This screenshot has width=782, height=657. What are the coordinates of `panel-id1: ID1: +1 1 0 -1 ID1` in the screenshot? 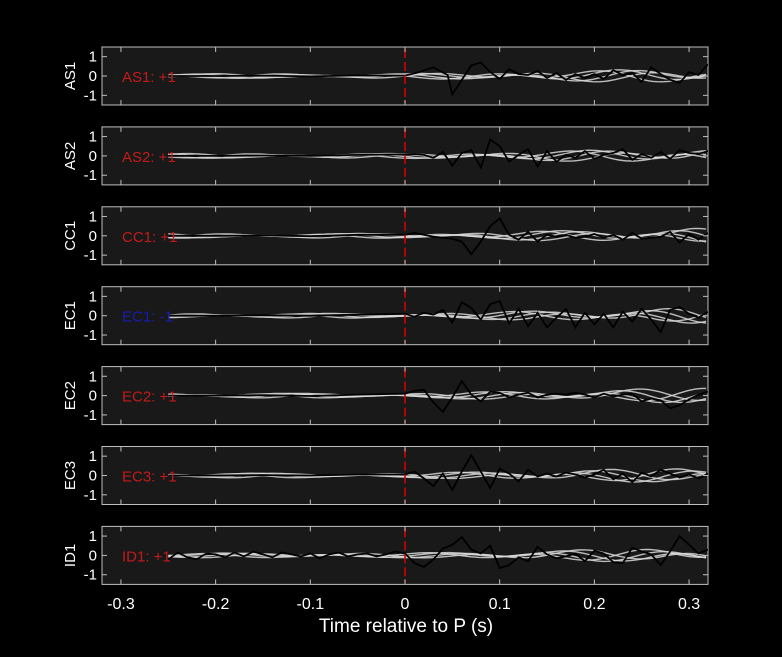 It's located at (385, 555).